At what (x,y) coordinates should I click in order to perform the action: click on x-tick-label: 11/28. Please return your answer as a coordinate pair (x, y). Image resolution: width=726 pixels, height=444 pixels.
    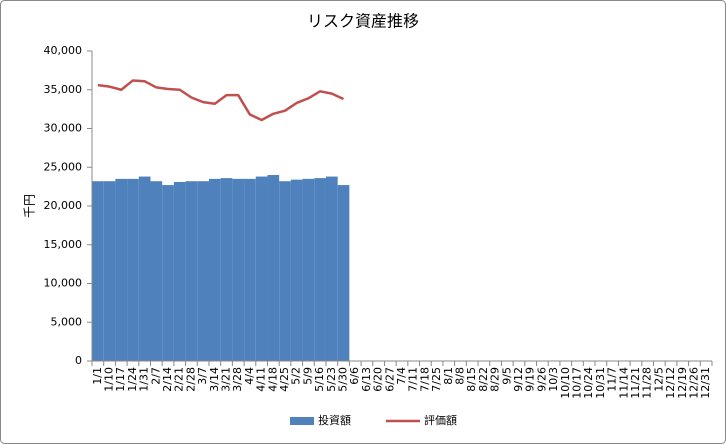
    Looking at the image, I should click on (647, 383).